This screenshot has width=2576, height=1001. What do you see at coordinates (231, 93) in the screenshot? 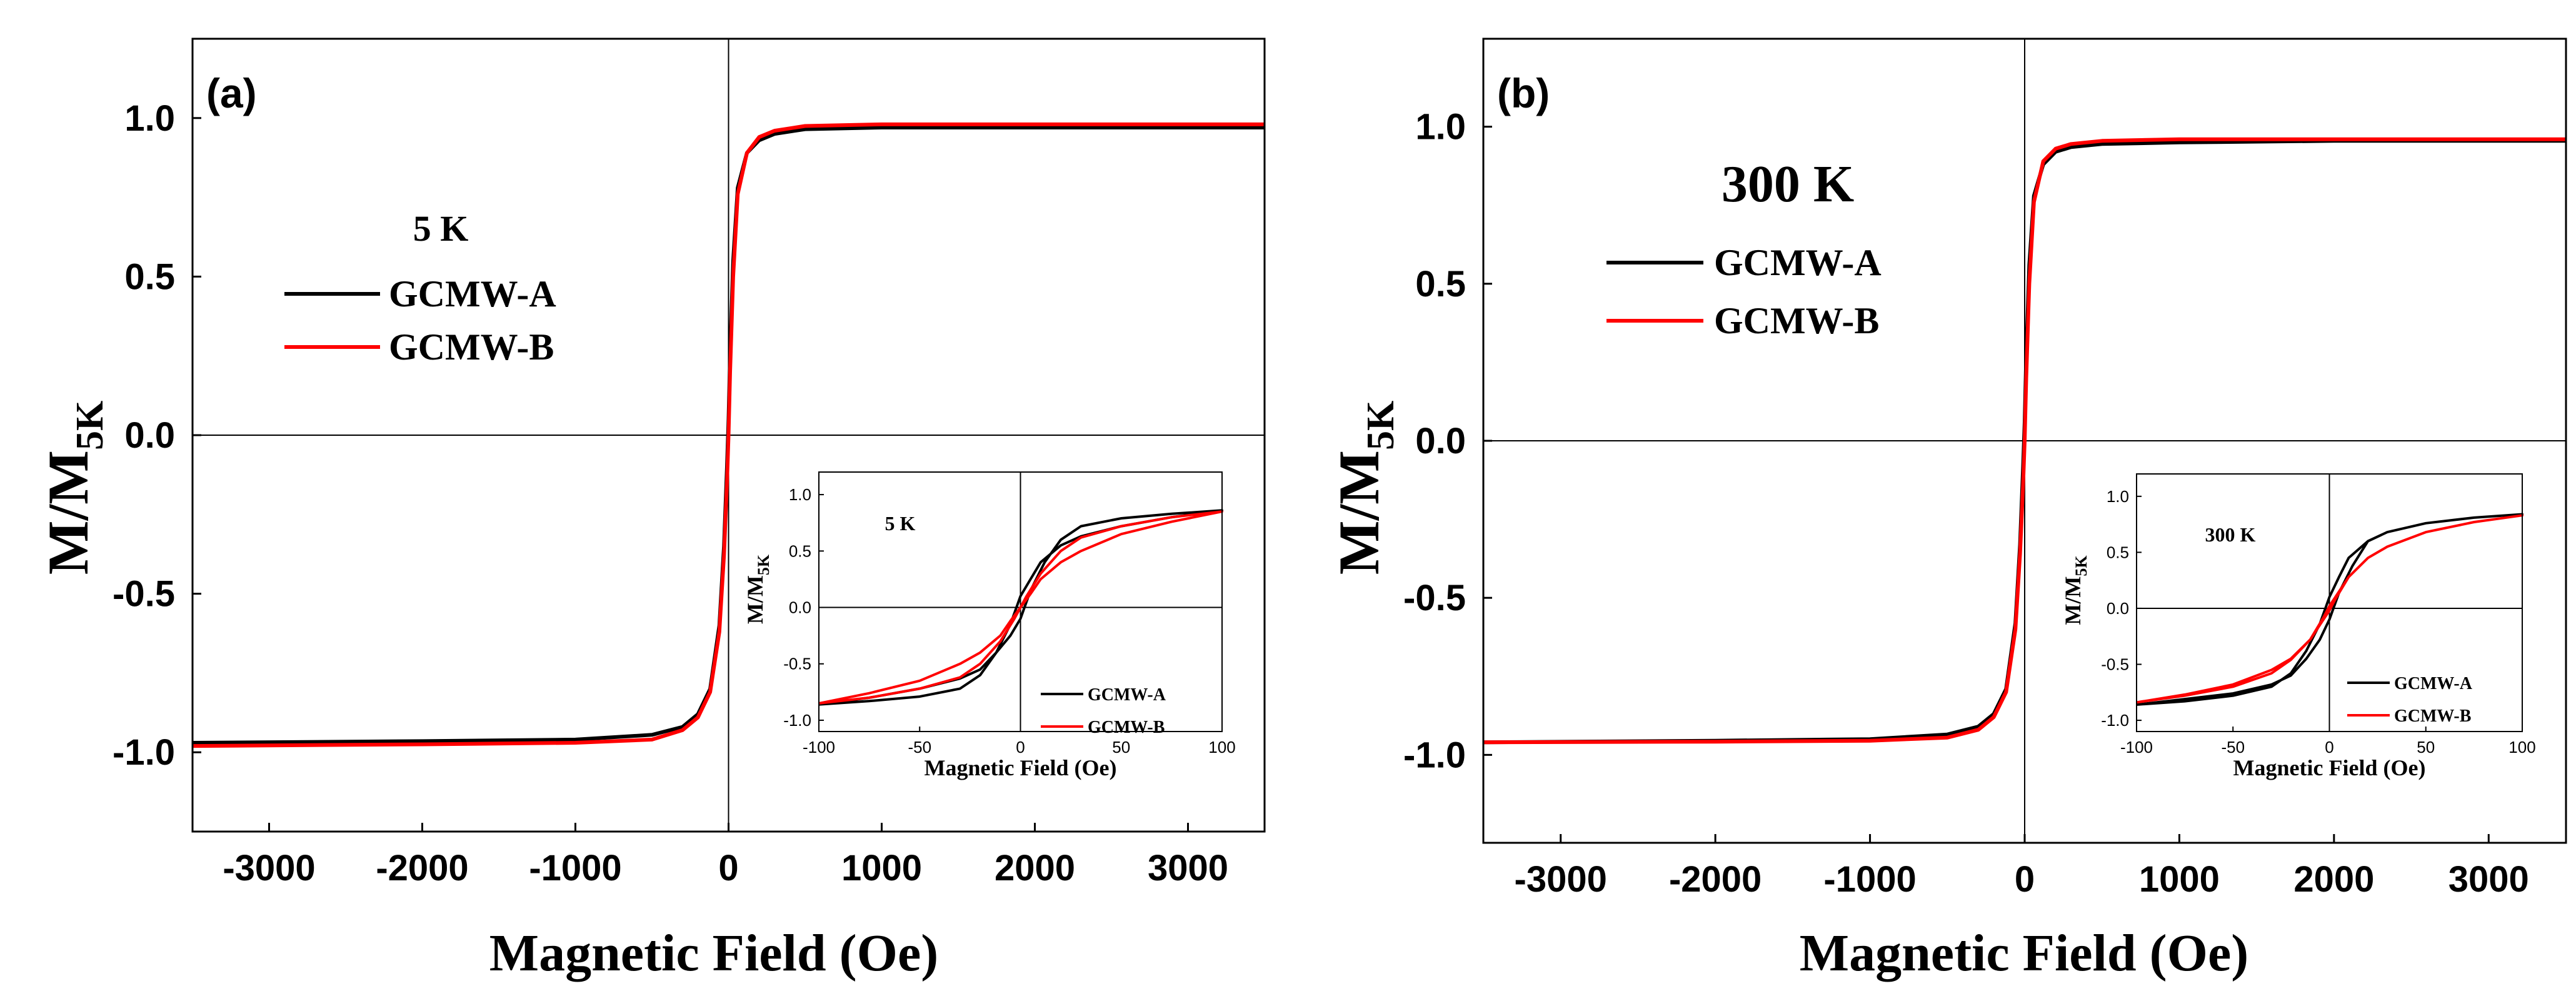
I see `panel-label: (a)` at bounding box center [231, 93].